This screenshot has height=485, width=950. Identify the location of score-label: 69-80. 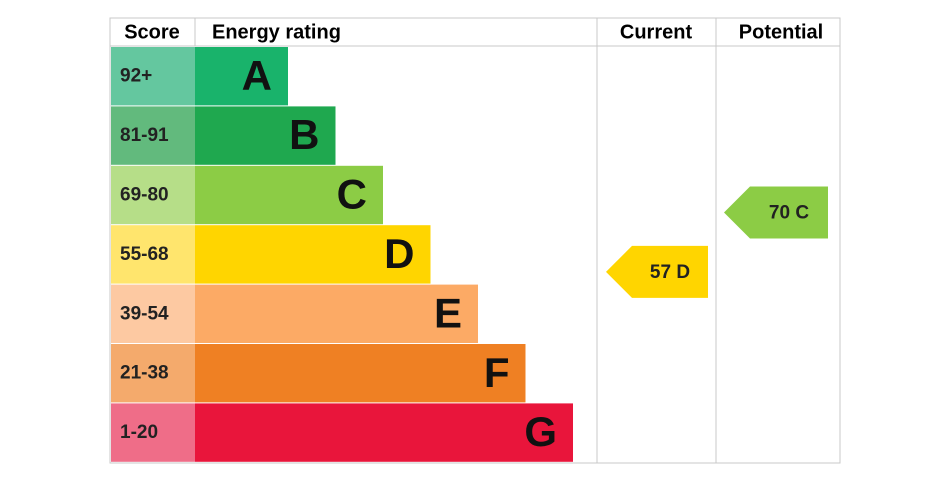
(144, 195).